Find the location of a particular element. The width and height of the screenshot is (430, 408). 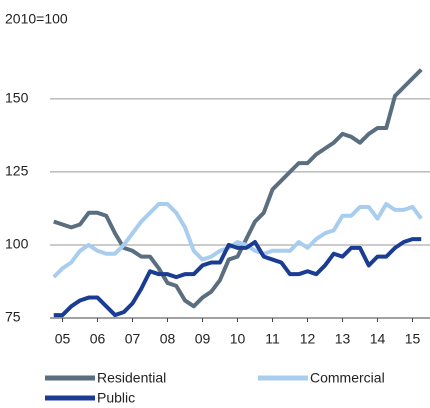

x-tick-label: 10 is located at coordinates (238, 339).